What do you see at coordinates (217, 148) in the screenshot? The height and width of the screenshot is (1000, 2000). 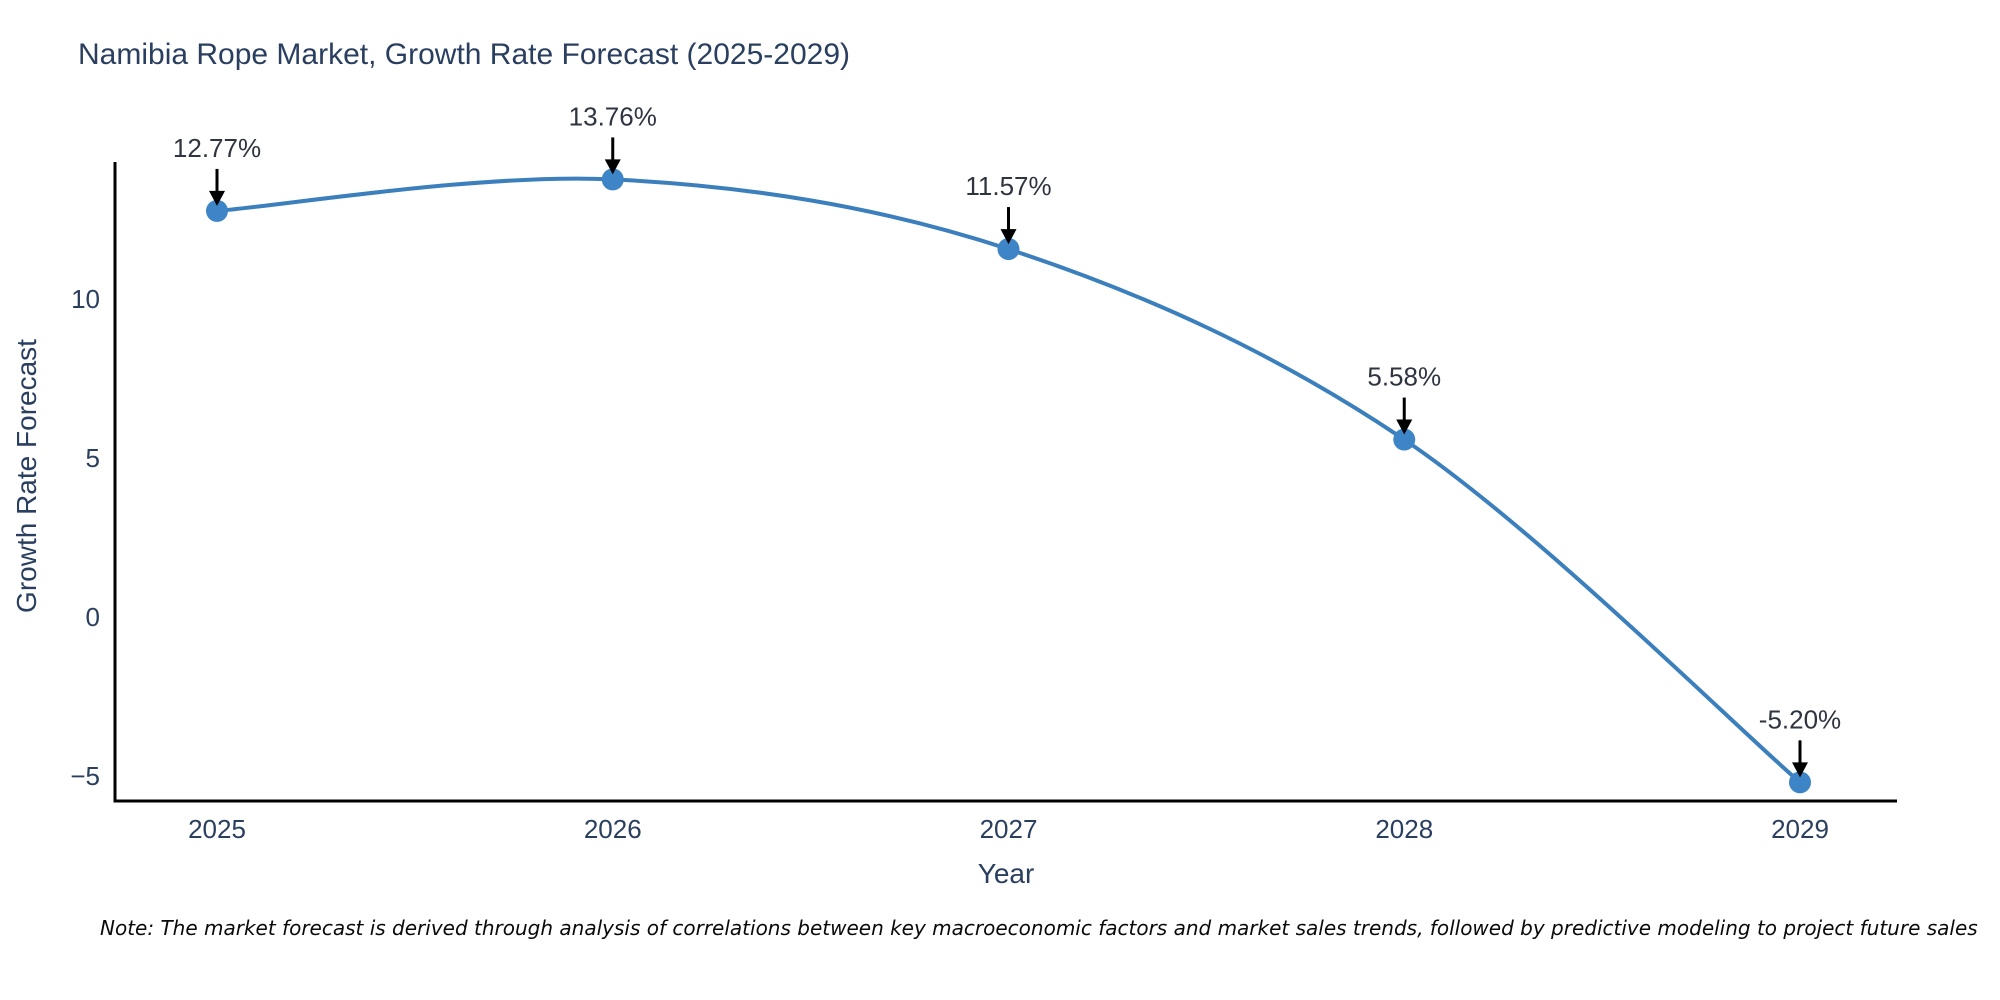 I see `point-annotation-label: 12.77%` at bounding box center [217, 148].